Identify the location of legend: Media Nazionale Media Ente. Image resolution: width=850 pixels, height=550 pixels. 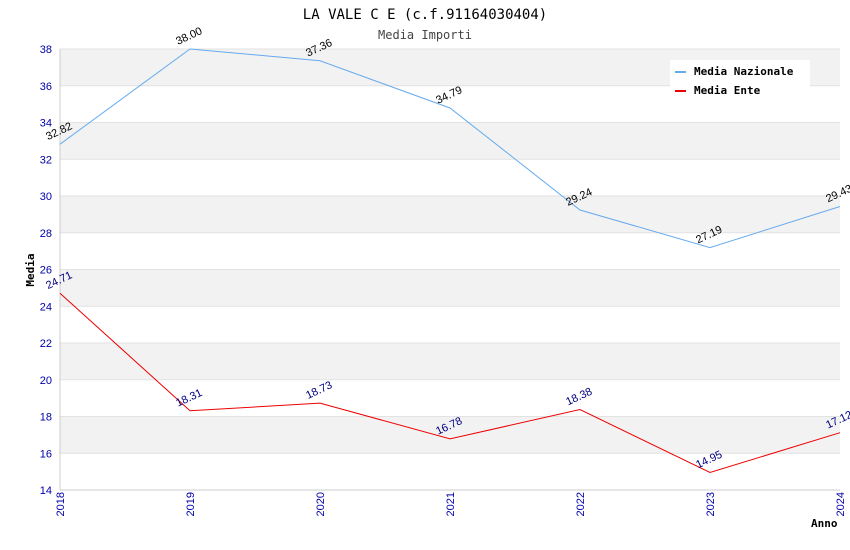
(740, 80).